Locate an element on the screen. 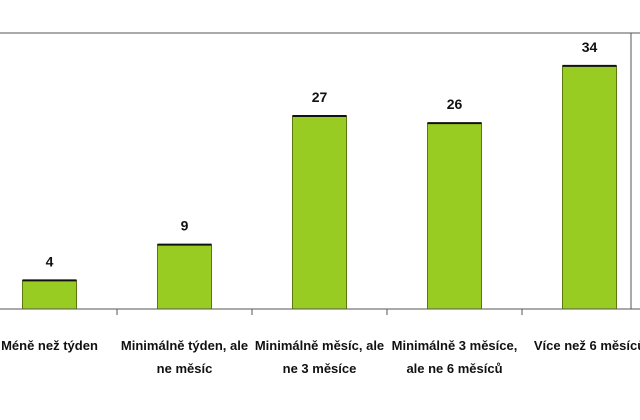  category-label-line: Minimálně 3 měsíce, is located at coordinates (455, 345).